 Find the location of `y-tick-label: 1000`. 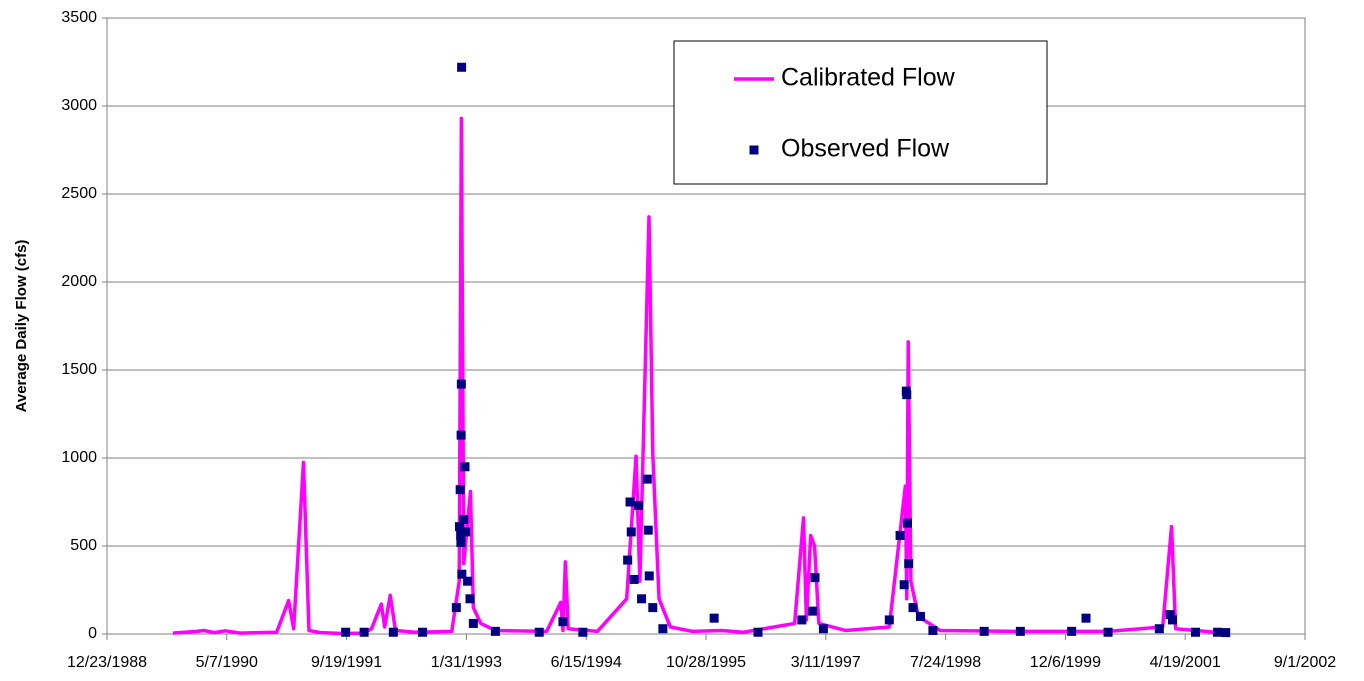

y-tick-label: 1000 is located at coordinates (79, 457).